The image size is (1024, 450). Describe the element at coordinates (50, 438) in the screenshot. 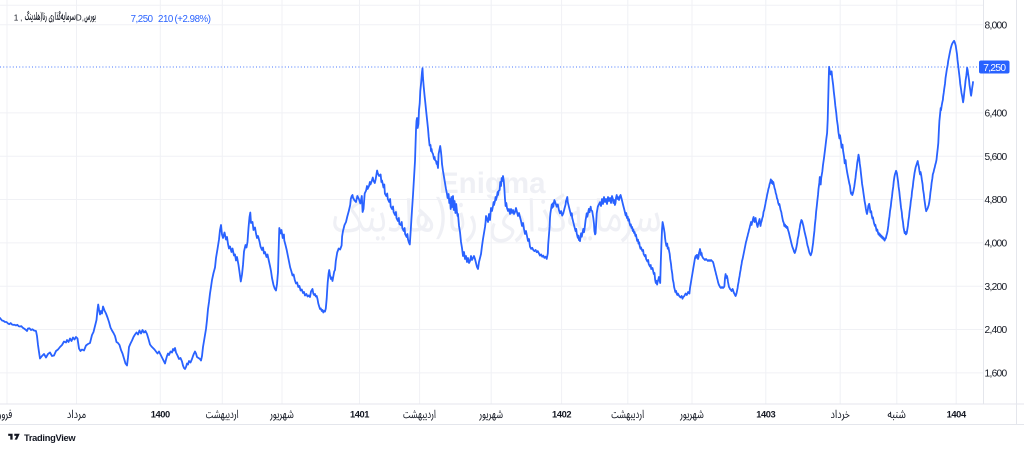

I see `svg-text: TradingView` at that location.